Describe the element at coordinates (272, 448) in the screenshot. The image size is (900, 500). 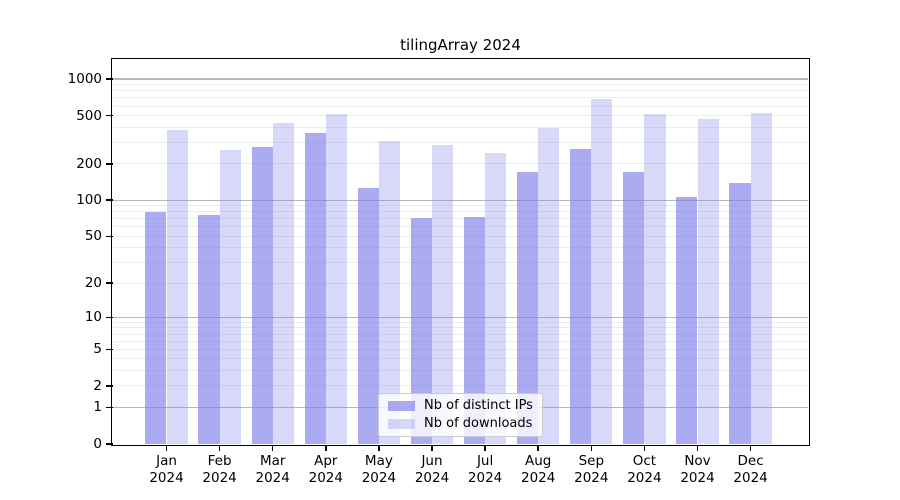
I see `x-tick-mark-mar-2024` at that location.